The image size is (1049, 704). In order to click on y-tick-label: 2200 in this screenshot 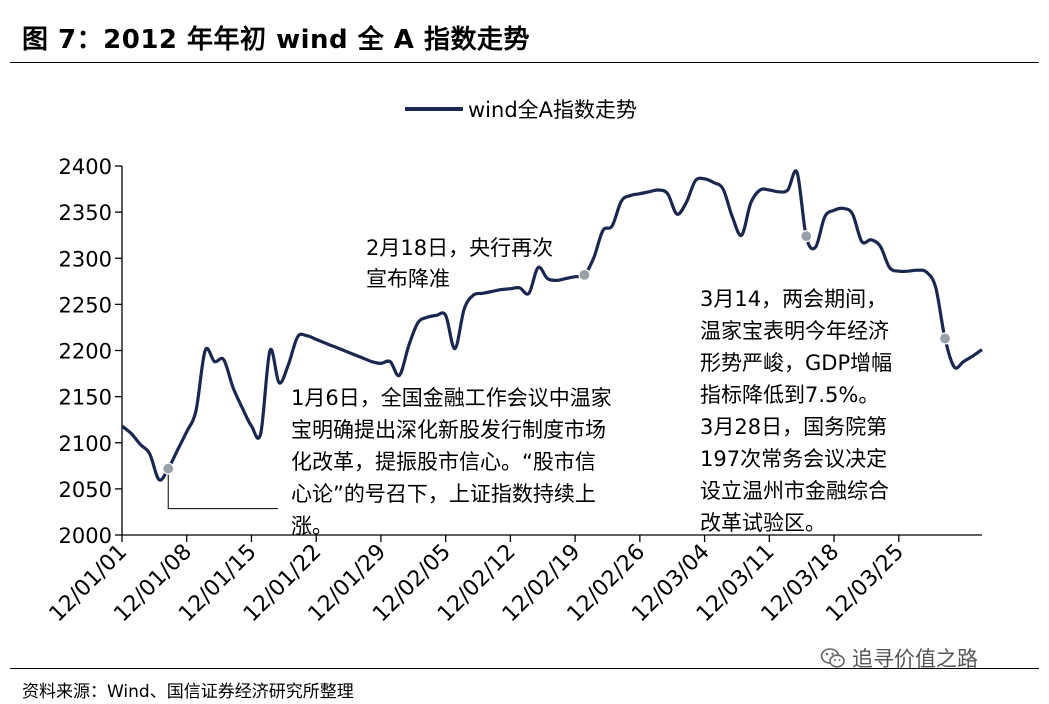, I will do `click(85, 352)`.